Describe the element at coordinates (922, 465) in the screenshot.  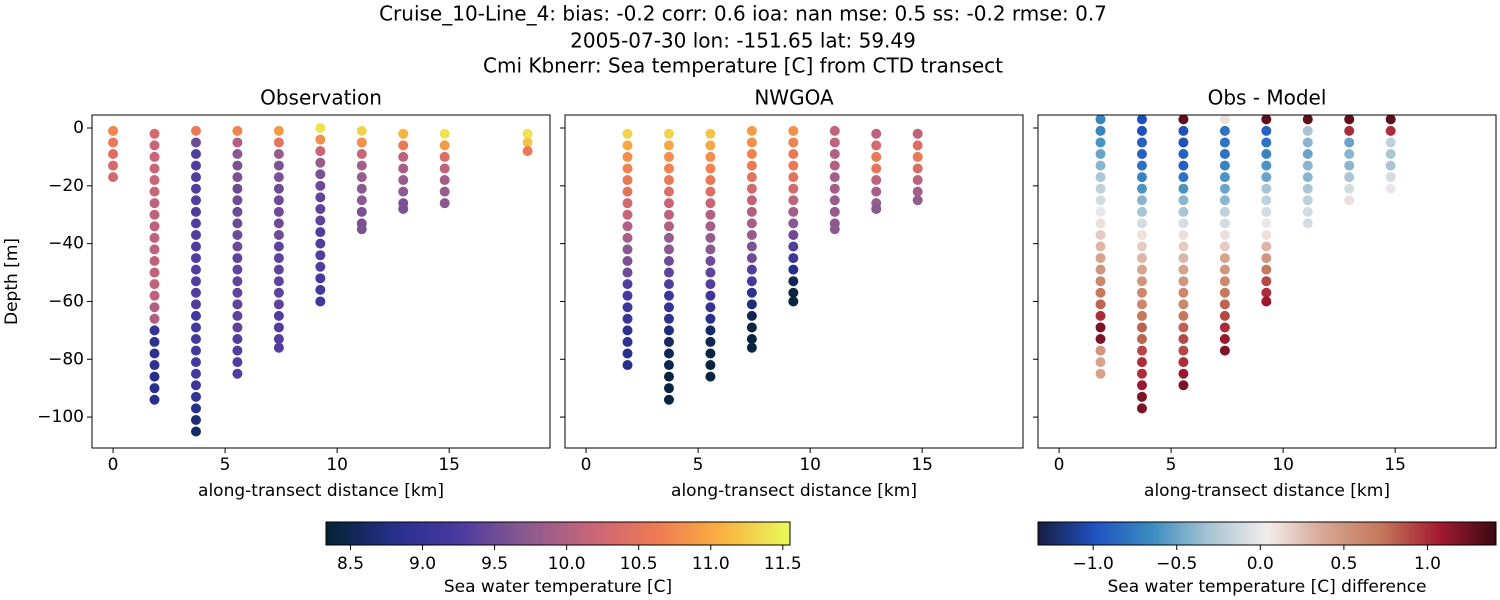
I see `x-tick-label: 15` at that location.